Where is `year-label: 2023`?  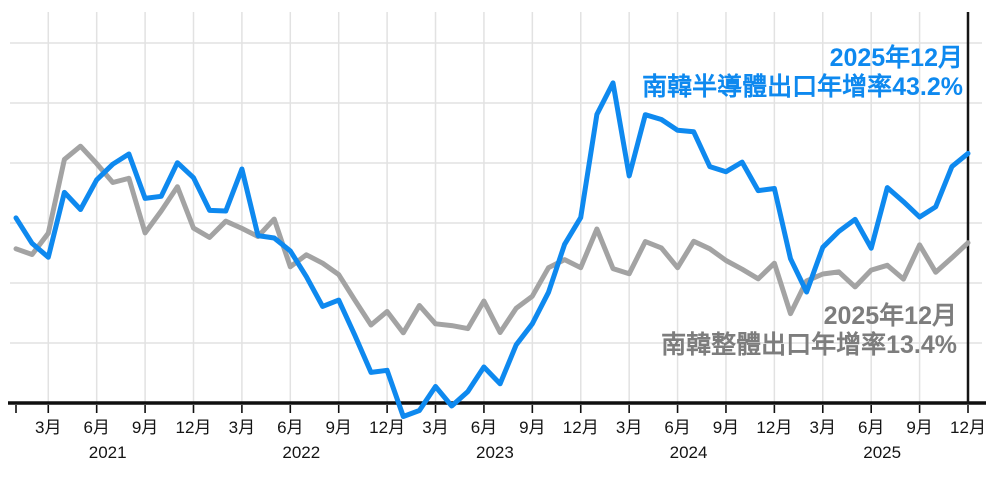 year-label: 2023 is located at coordinates (495, 452).